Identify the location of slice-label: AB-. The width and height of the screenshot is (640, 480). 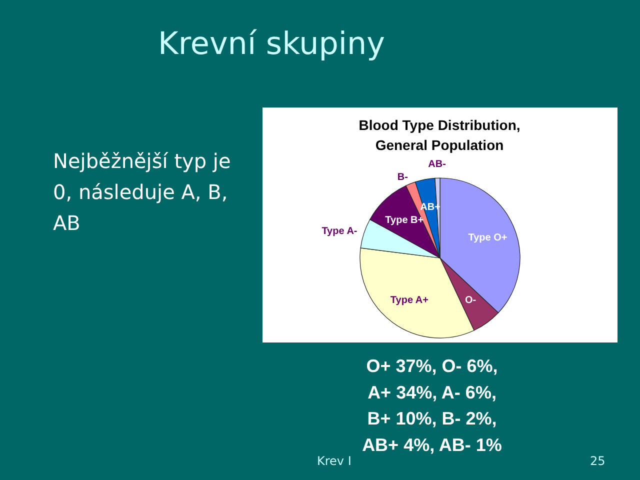
(437, 164).